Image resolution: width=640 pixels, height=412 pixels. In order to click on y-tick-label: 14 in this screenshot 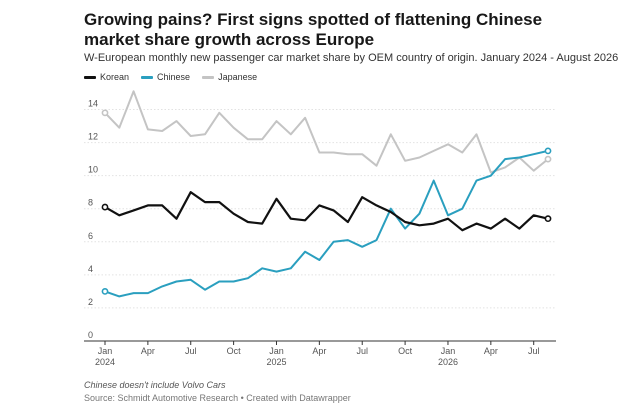, I will do `click(93, 104)`.